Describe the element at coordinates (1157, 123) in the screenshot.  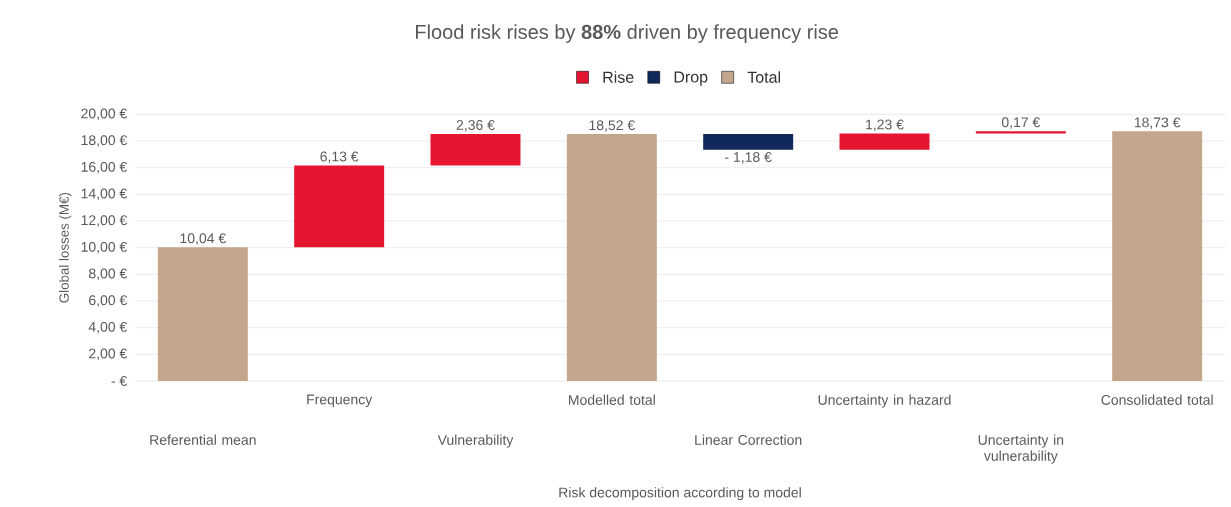
I see `data-label: 18,73 €` at that location.